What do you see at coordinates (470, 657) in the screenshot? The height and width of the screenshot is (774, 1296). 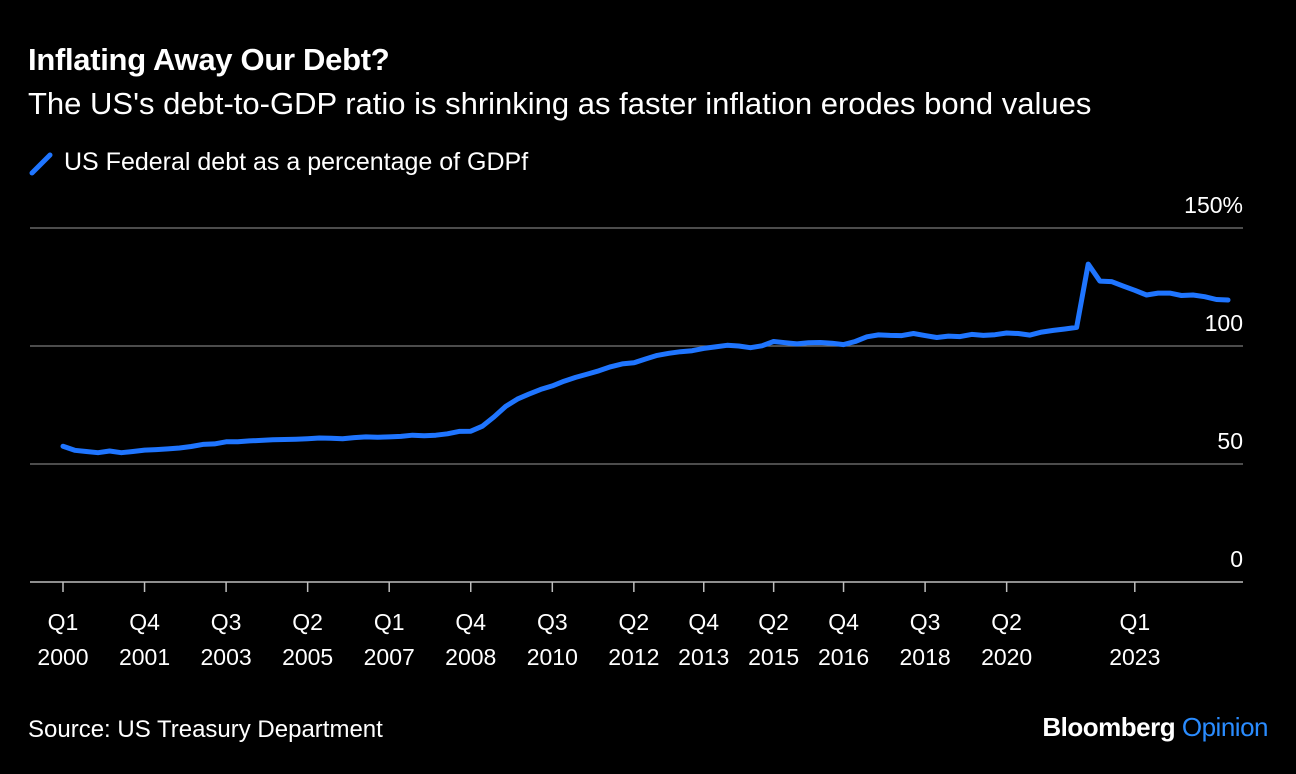 I see `x-tick-label-year: 2008` at bounding box center [470, 657].